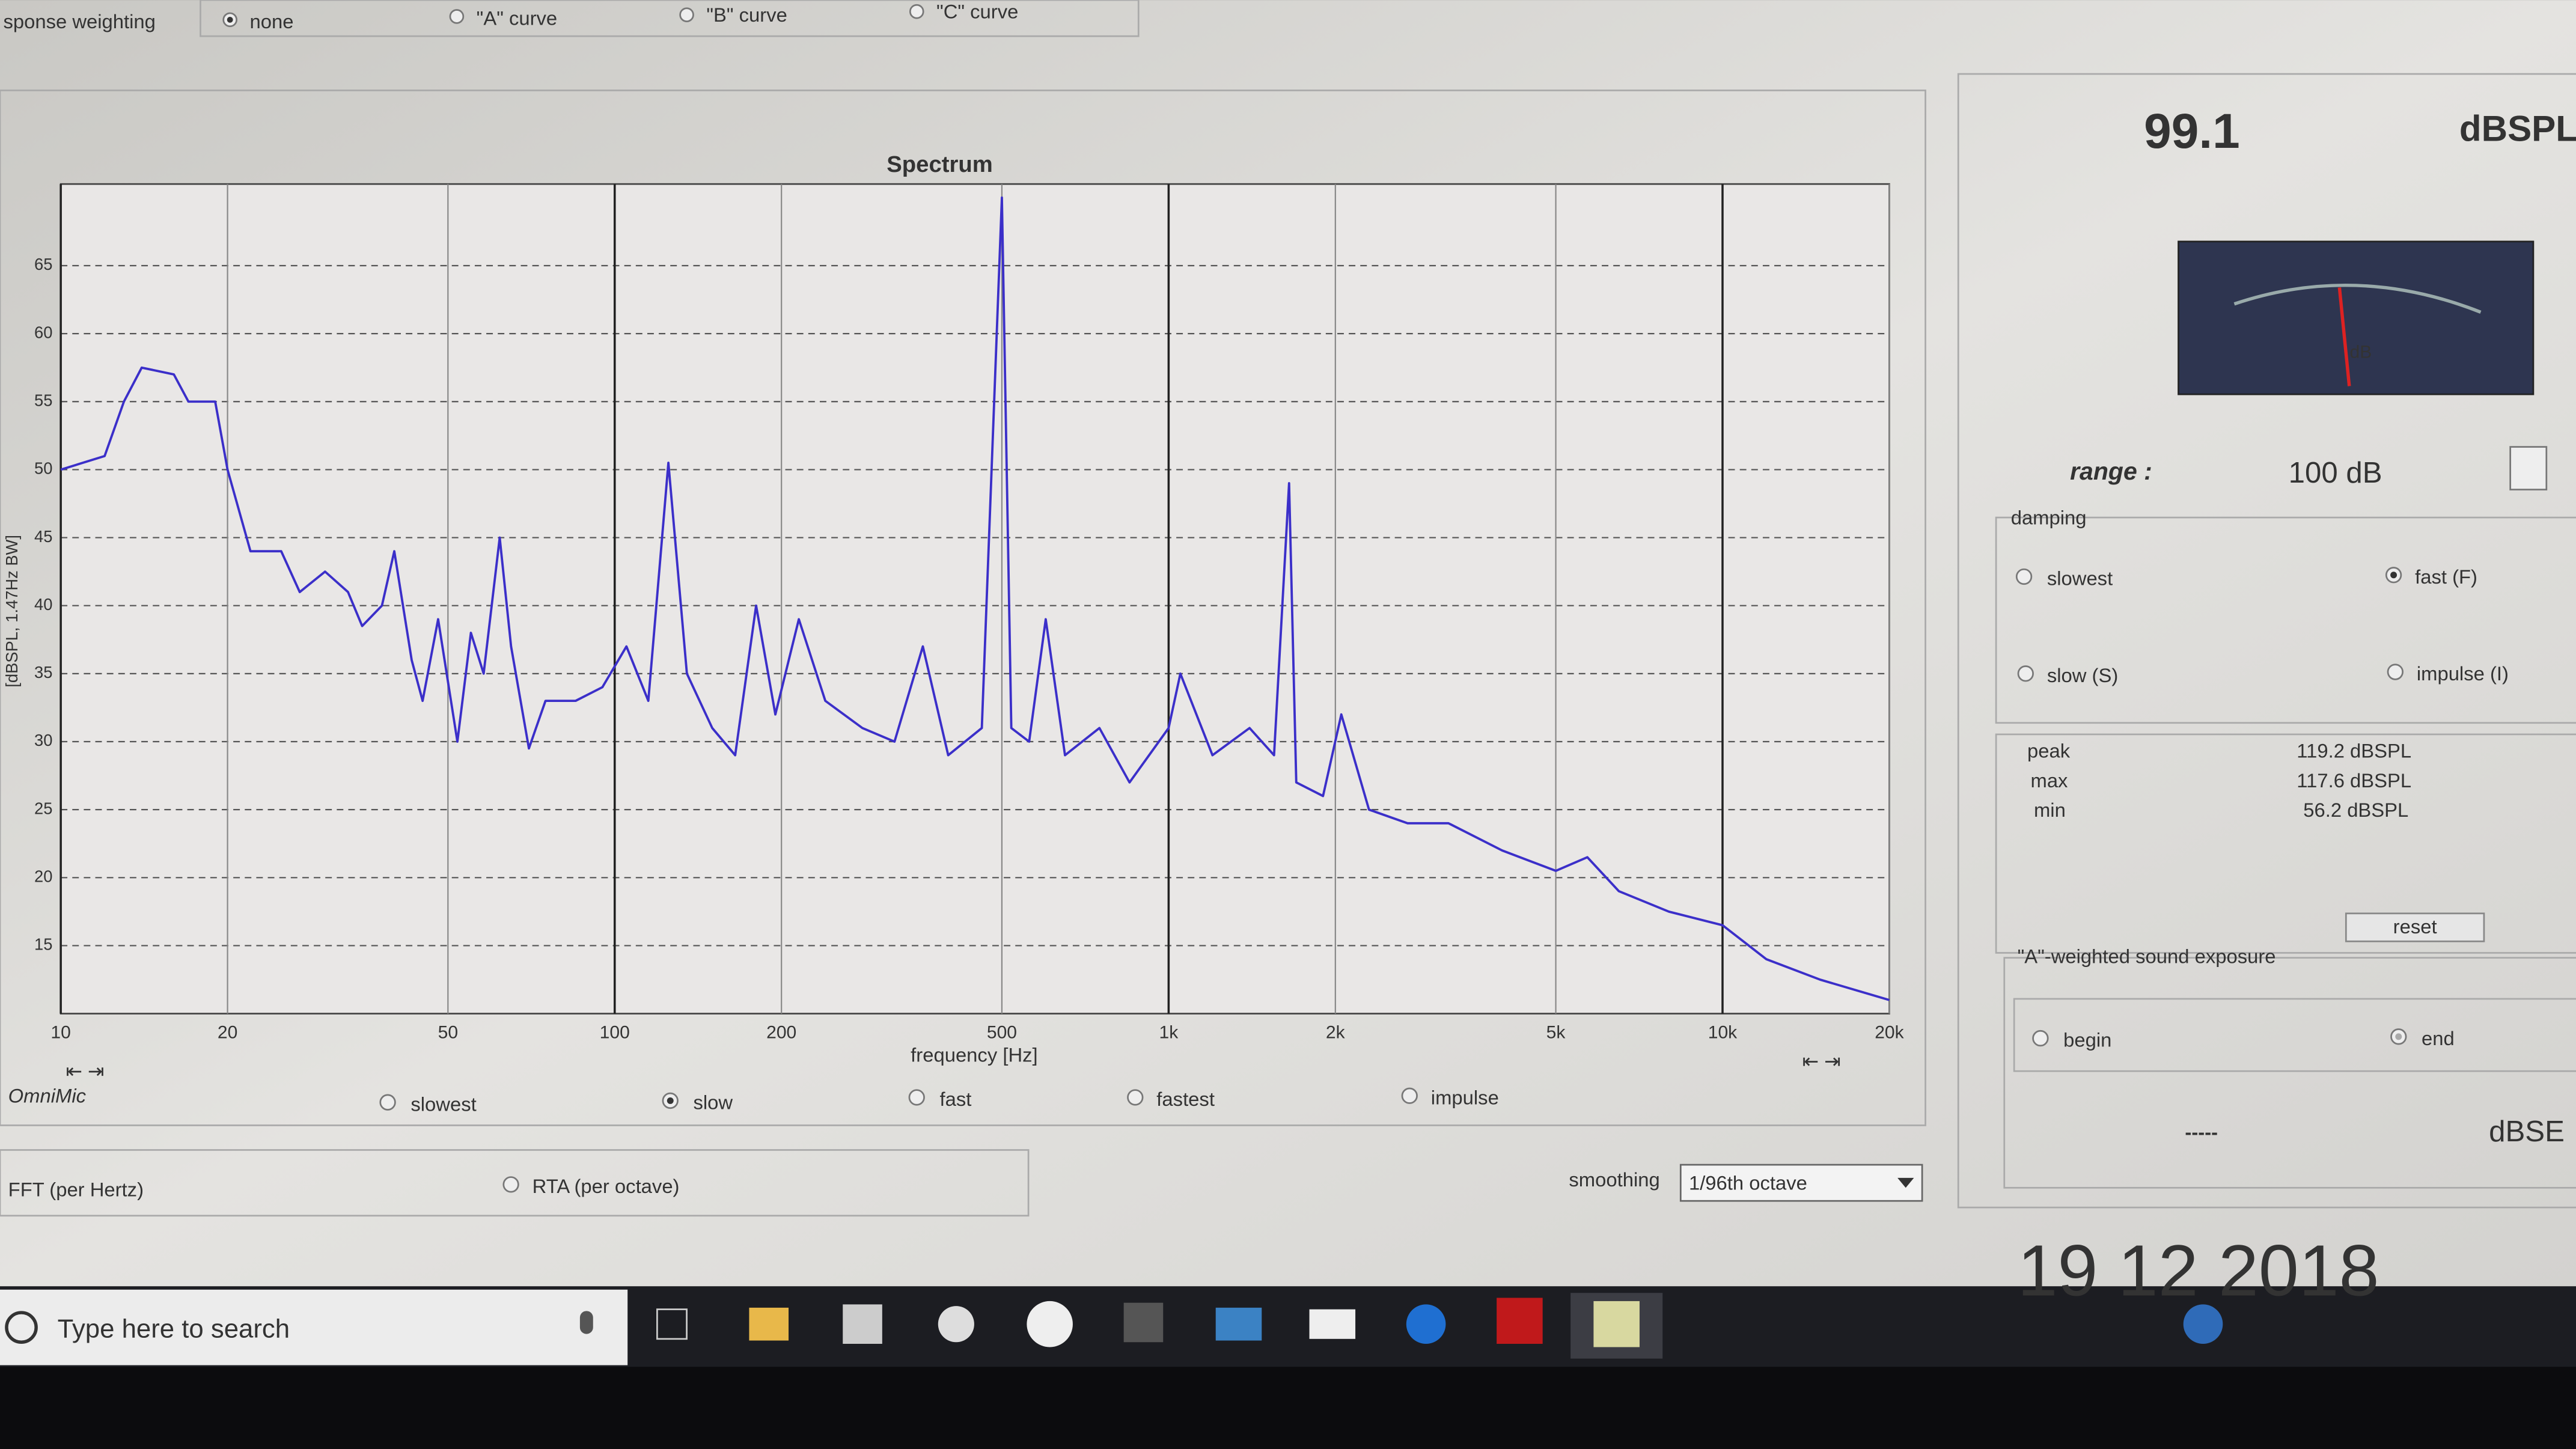 The image size is (2576, 1449). What do you see at coordinates (2354, 780) in the screenshot?
I see `stat-value: 117.6 dBSPL` at bounding box center [2354, 780].